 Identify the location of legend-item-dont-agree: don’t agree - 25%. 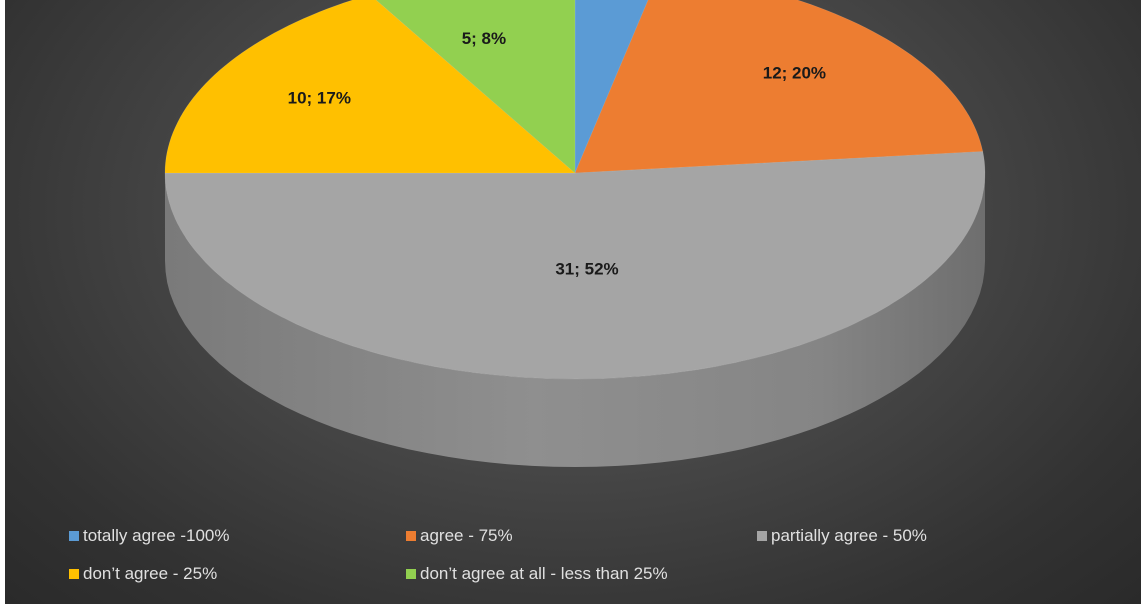
(143, 574).